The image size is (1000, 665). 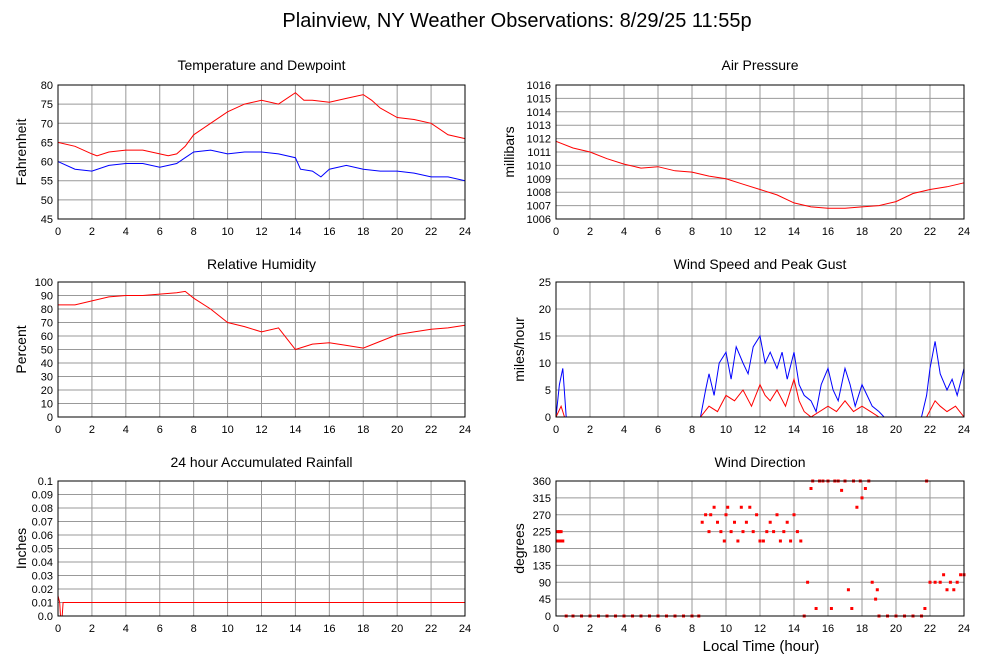 I want to click on wind-x-tick-label: 20, so click(x=896, y=430).